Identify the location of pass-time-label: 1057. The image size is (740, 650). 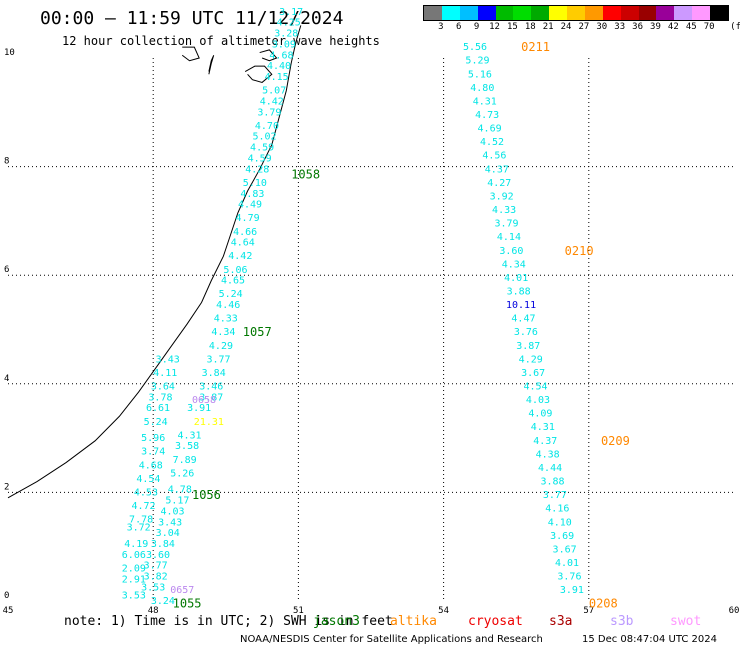
(257, 332).